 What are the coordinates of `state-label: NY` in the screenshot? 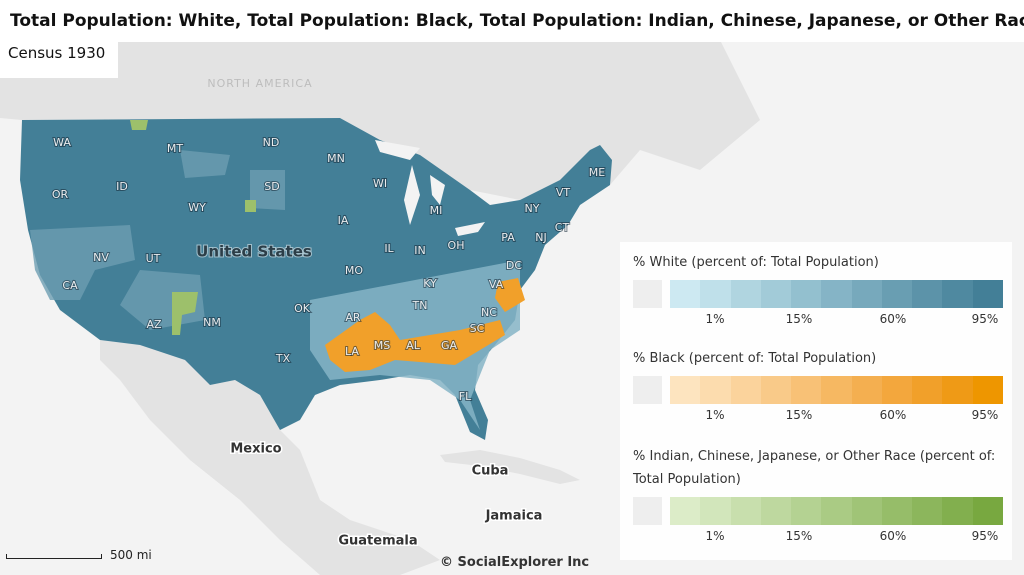 It's located at (532, 208).